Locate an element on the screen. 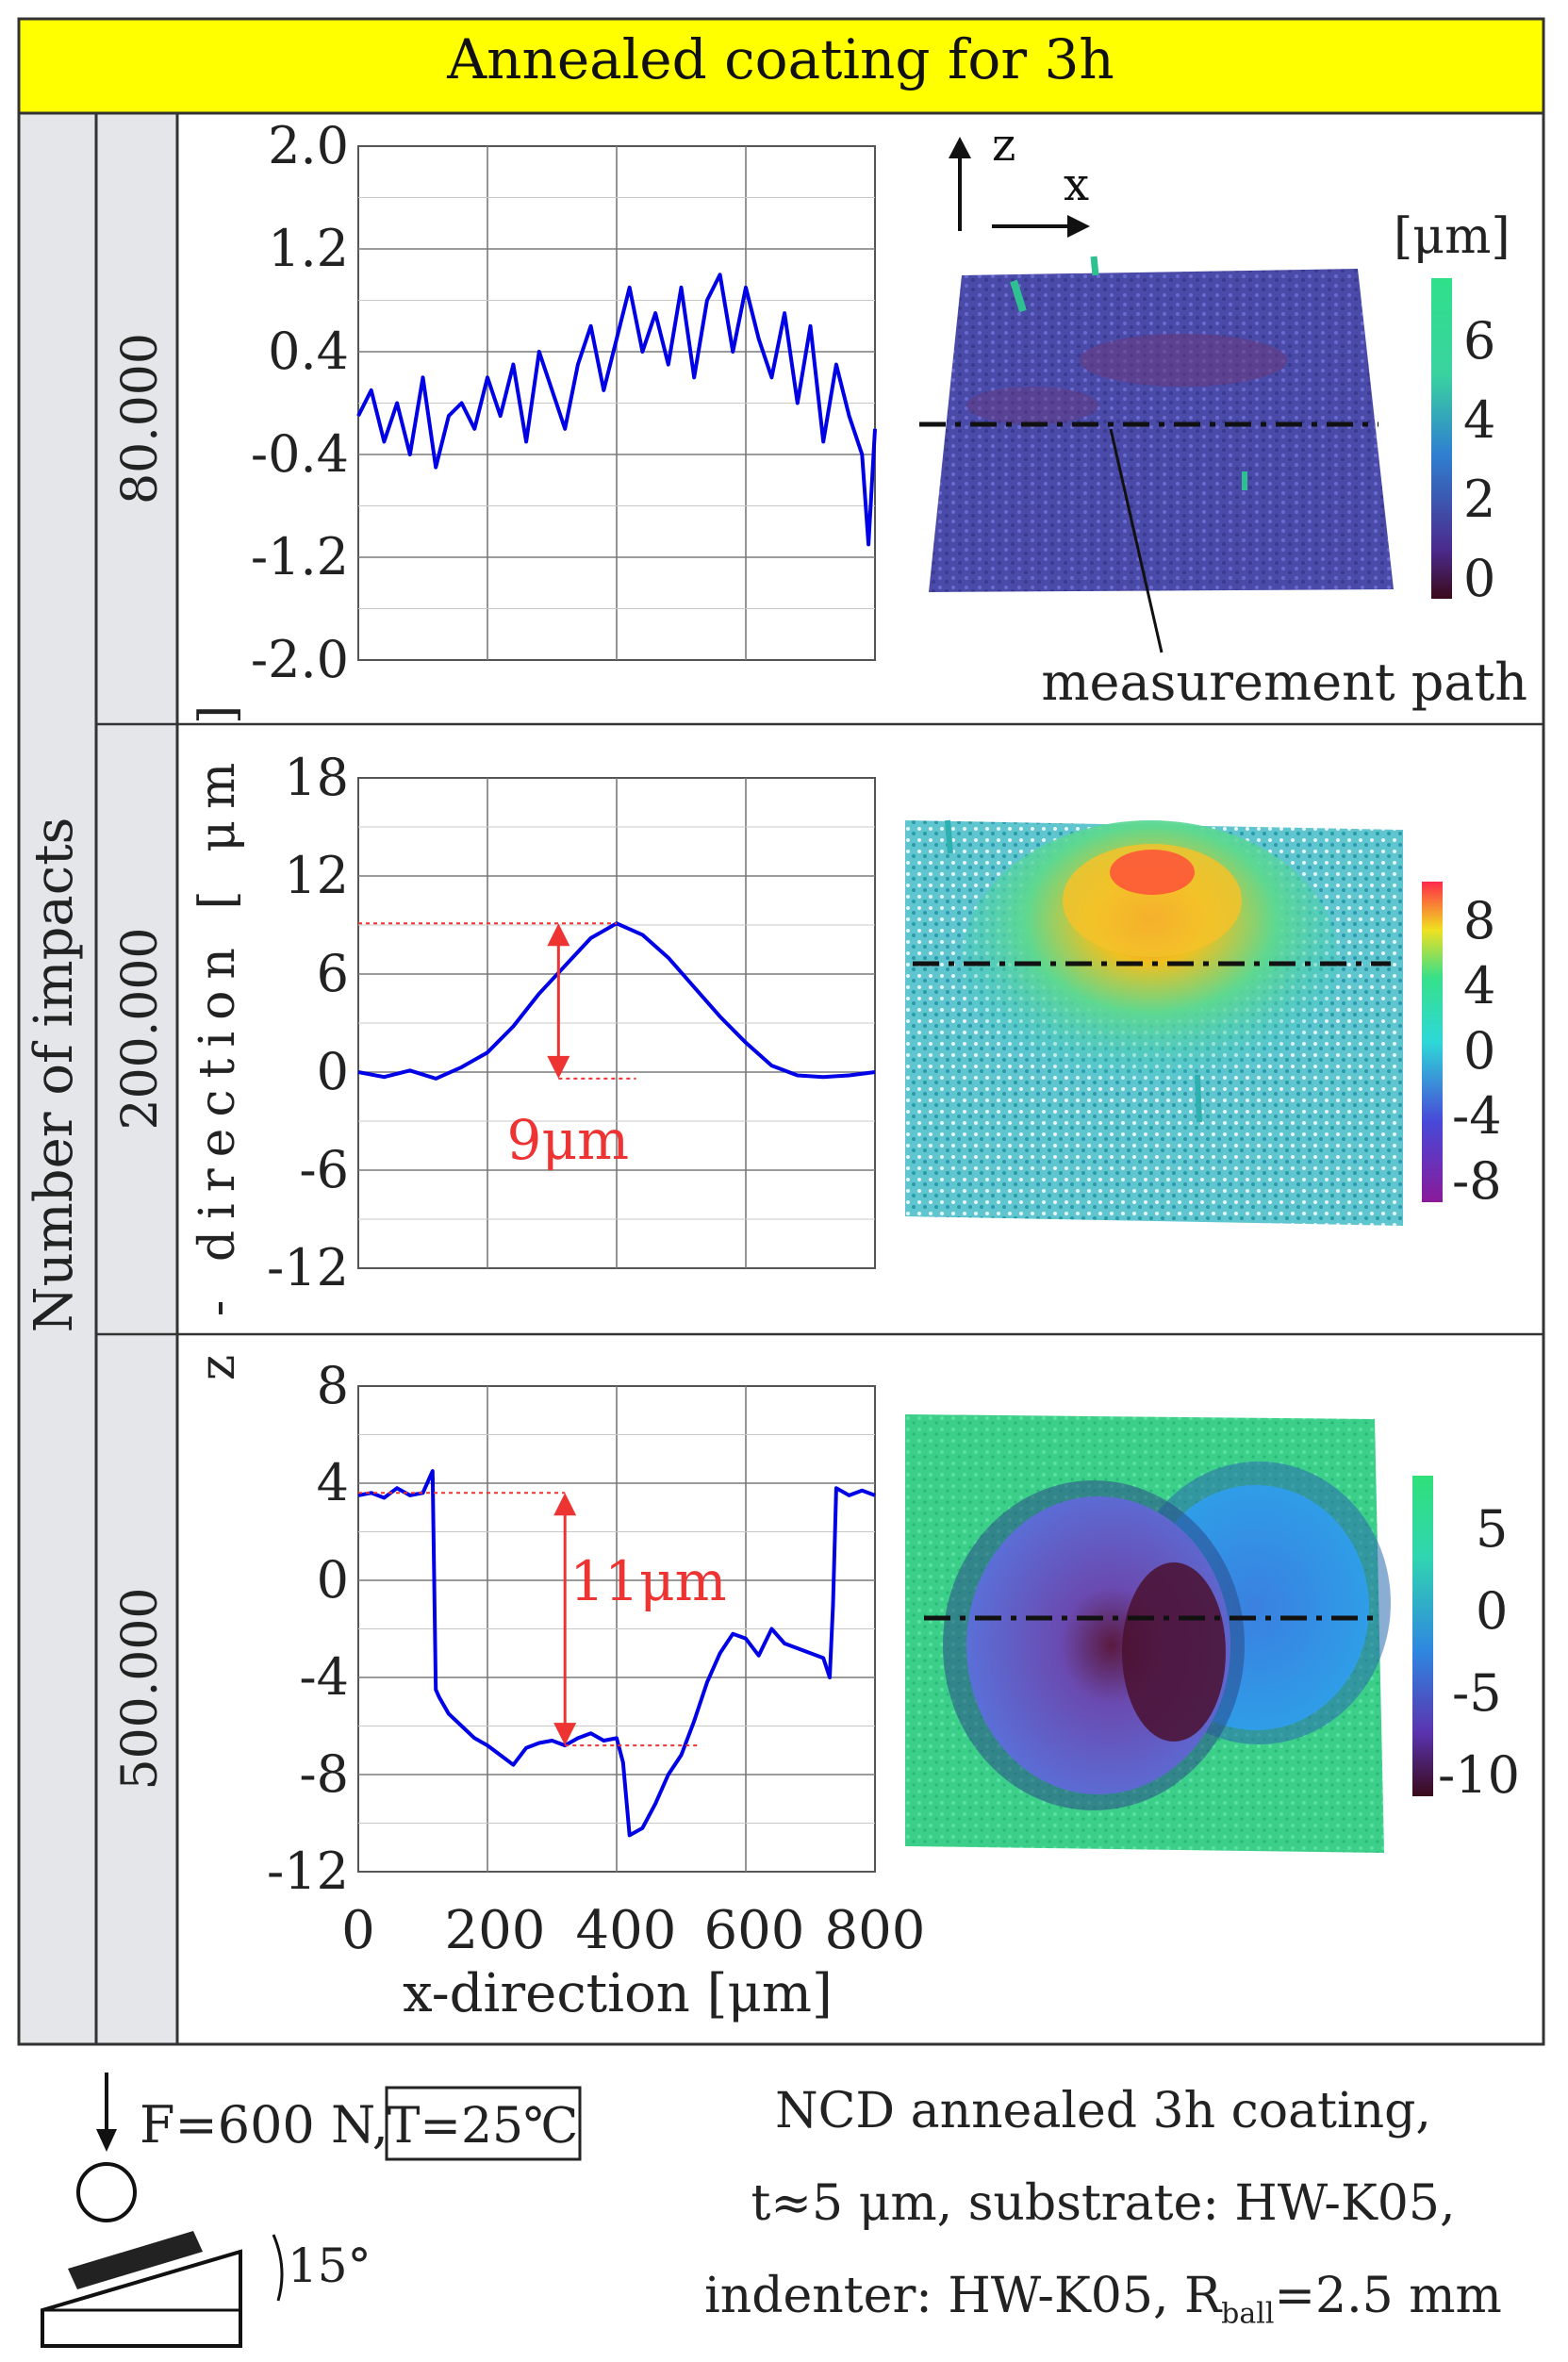 The width and height of the screenshot is (1568, 2362). y-tick-label: 18 is located at coordinates (316, 777).